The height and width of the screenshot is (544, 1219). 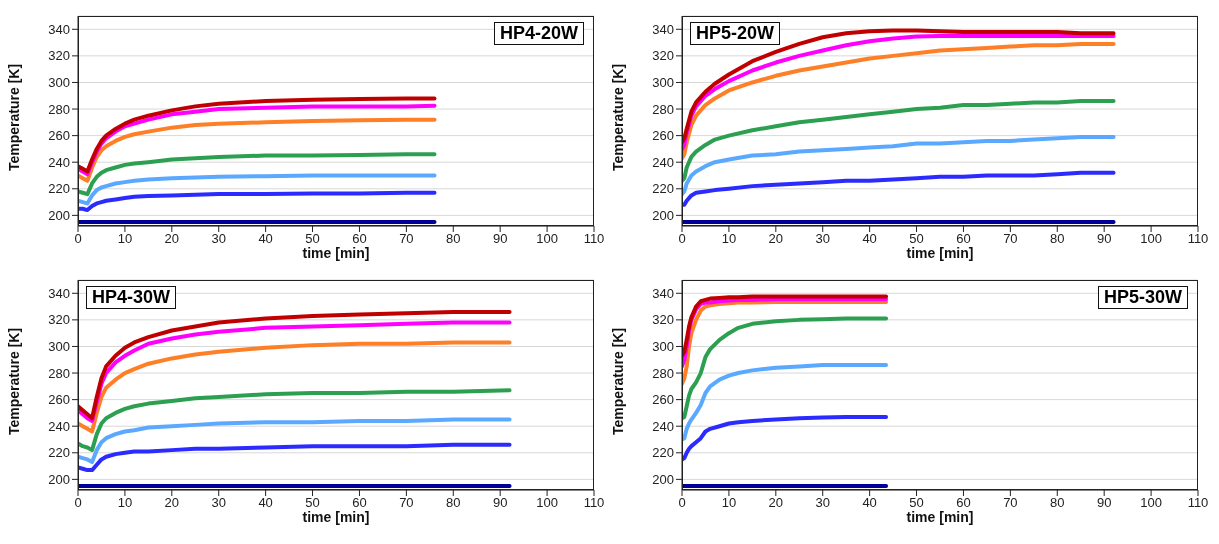 I want to click on chart-title: HP4-30W, so click(x=131, y=297).